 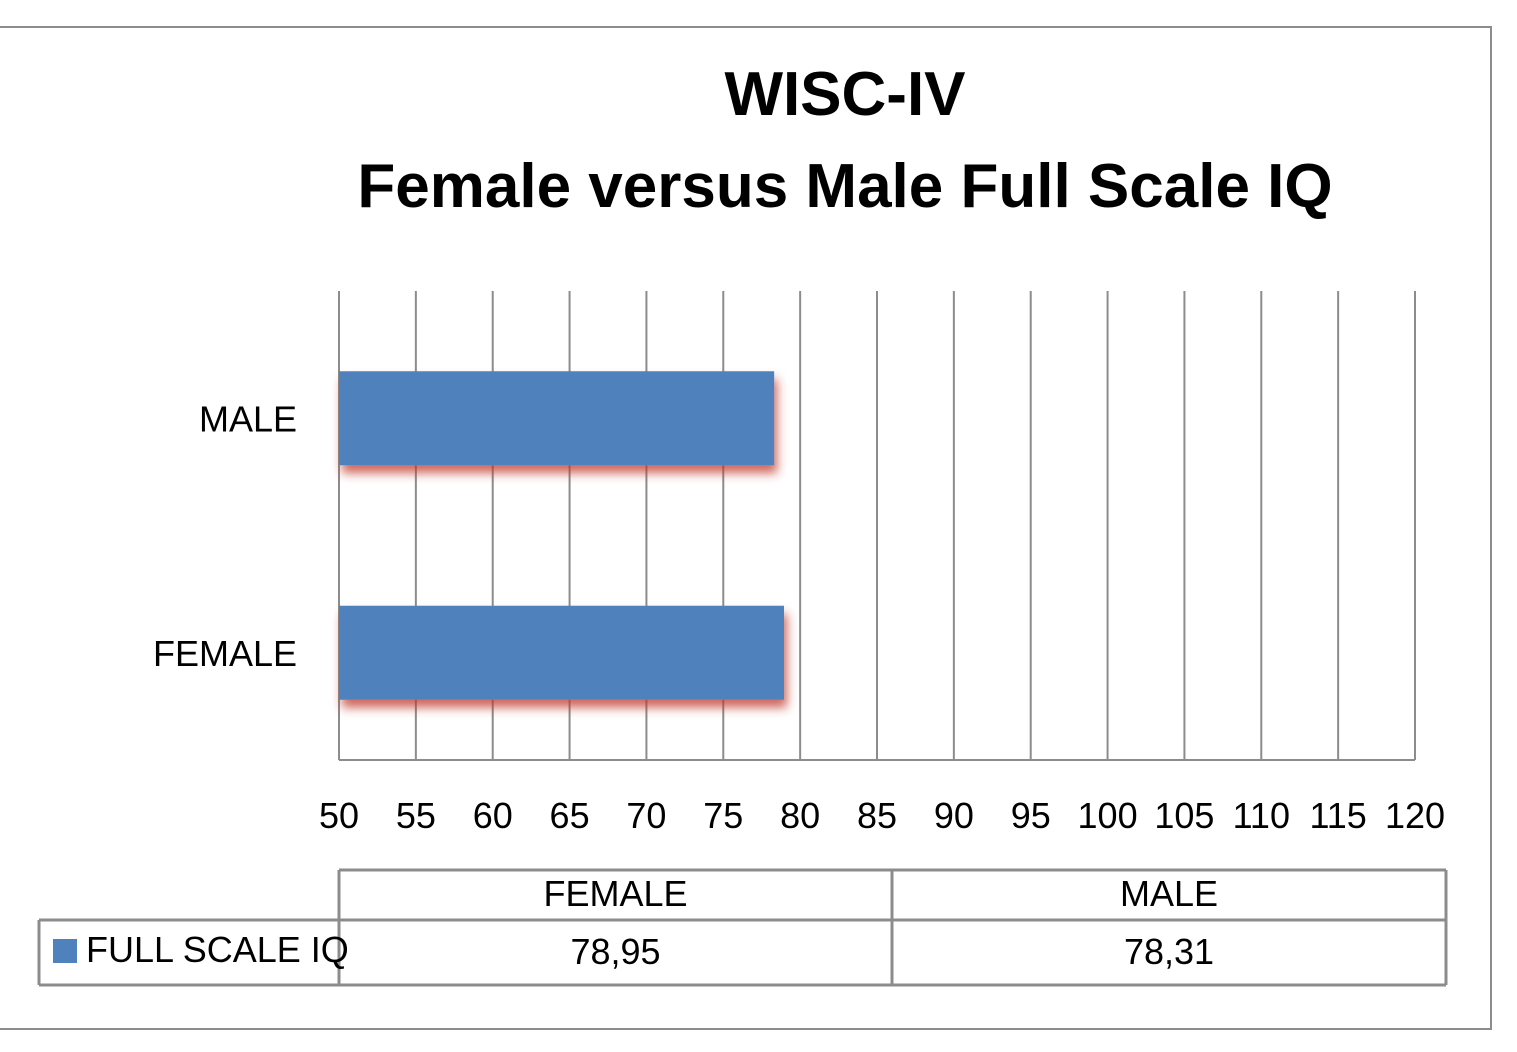 What do you see at coordinates (557, 418) in the screenshot?
I see `bar-male` at bounding box center [557, 418].